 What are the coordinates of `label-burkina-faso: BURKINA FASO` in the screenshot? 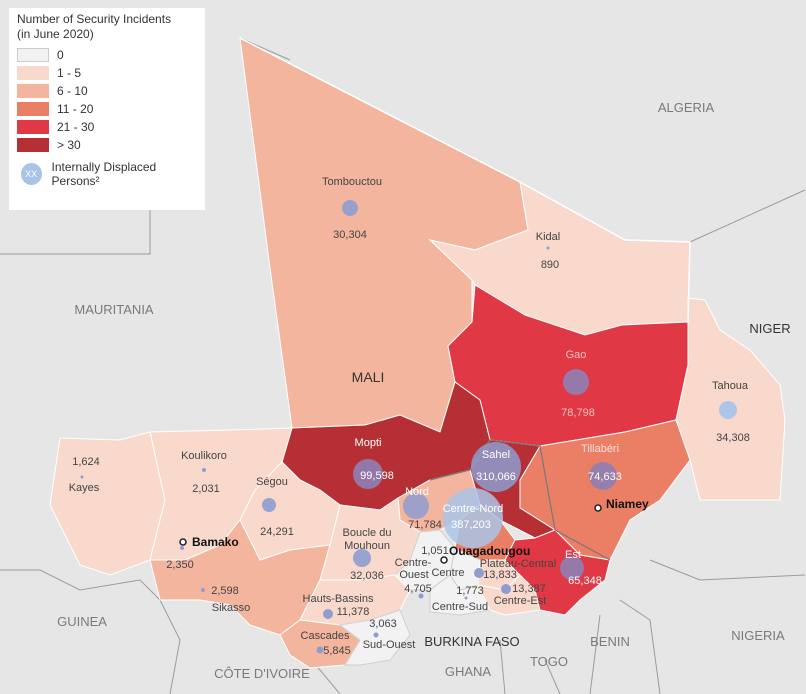 It's located at (471, 641).